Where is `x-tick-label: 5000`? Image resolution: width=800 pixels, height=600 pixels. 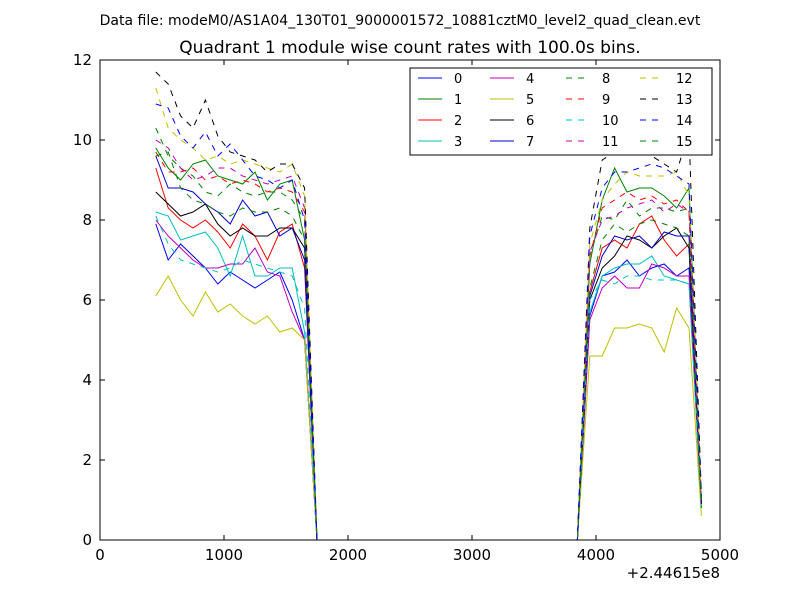 x-tick-label: 5000 is located at coordinates (720, 555).